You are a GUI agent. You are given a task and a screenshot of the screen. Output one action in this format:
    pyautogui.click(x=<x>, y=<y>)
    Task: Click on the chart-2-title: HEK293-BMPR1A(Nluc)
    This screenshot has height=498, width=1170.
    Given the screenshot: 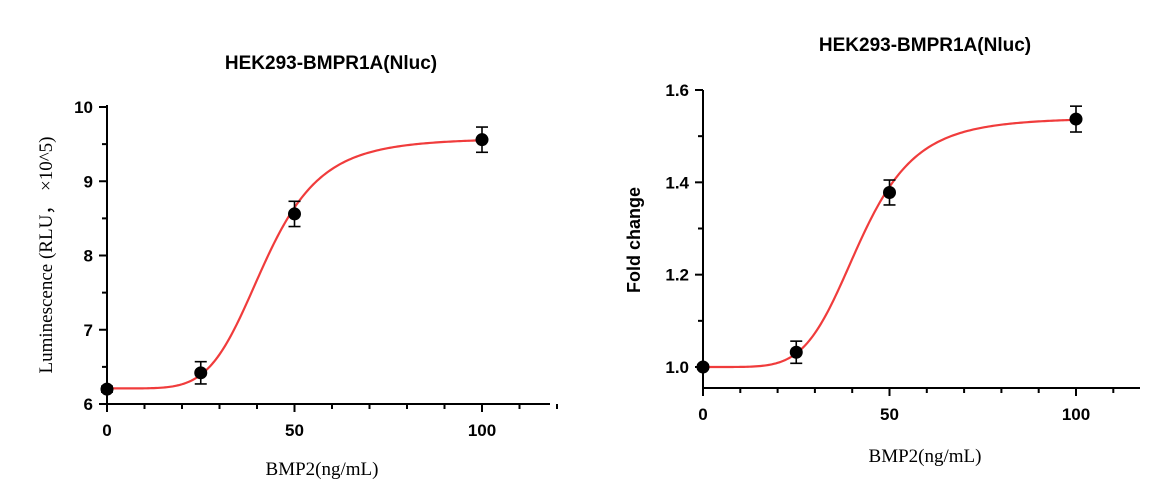 What is the action you would take?
    pyautogui.click(x=925, y=45)
    